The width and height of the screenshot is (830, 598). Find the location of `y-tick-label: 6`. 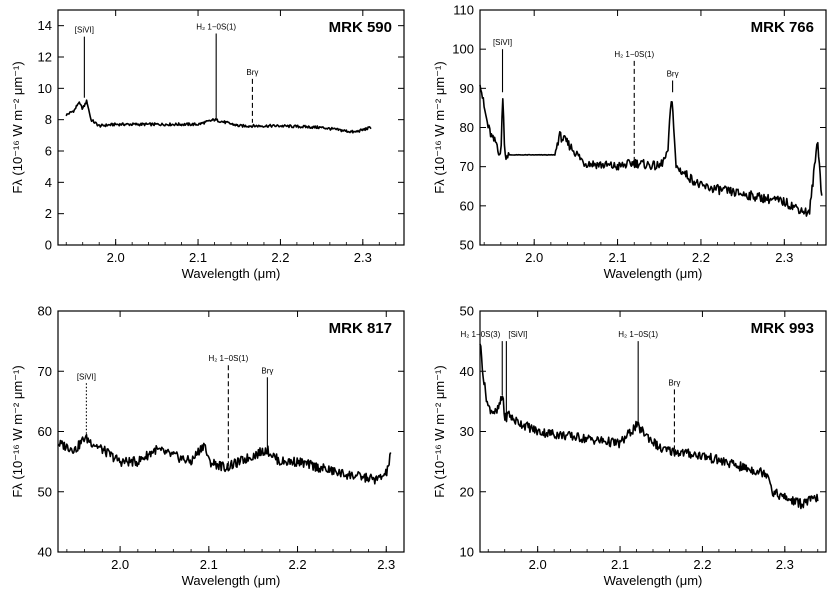

y-tick-label: 6 is located at coordinates (48, 151).